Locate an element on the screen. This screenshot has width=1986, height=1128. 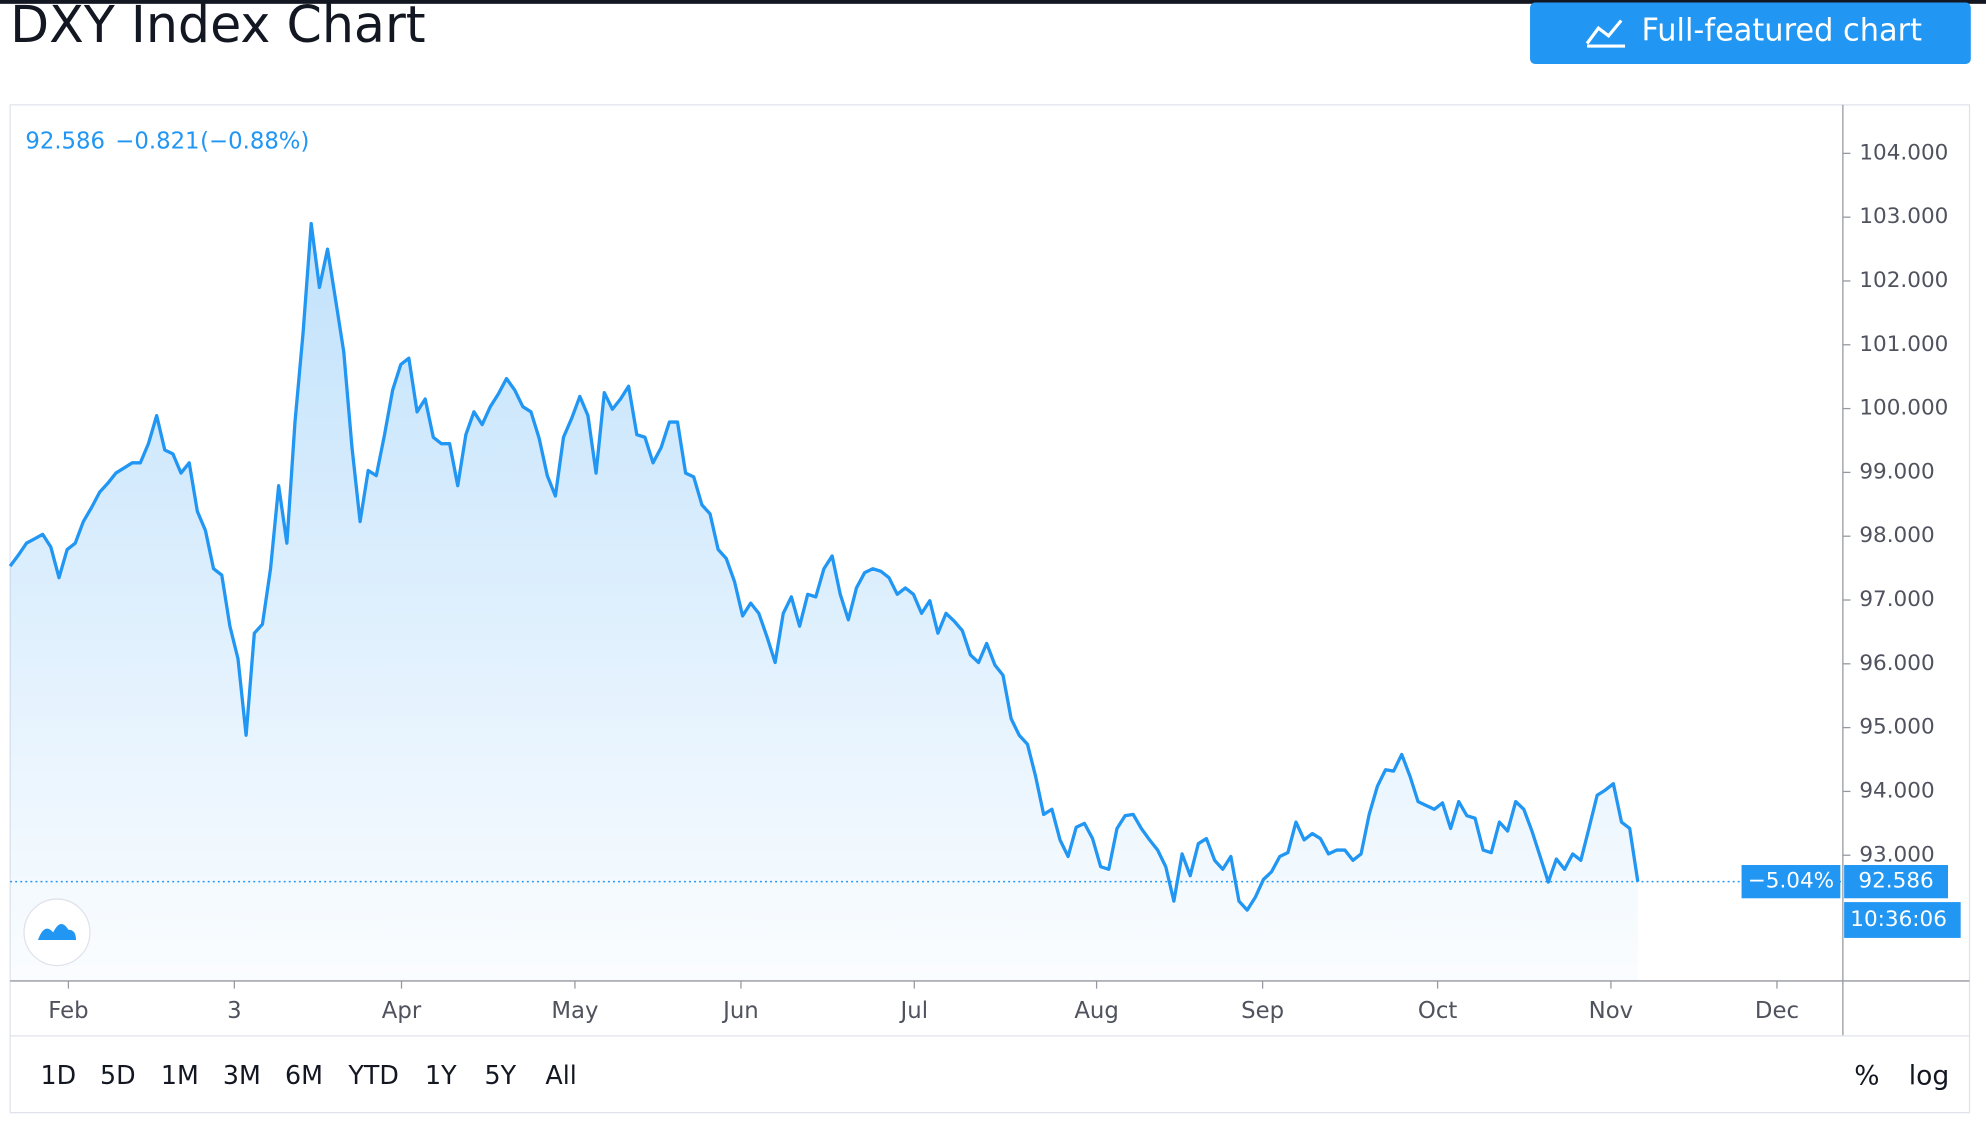
y-tick-label: 94.000 is located at coordinates (1896, 790).